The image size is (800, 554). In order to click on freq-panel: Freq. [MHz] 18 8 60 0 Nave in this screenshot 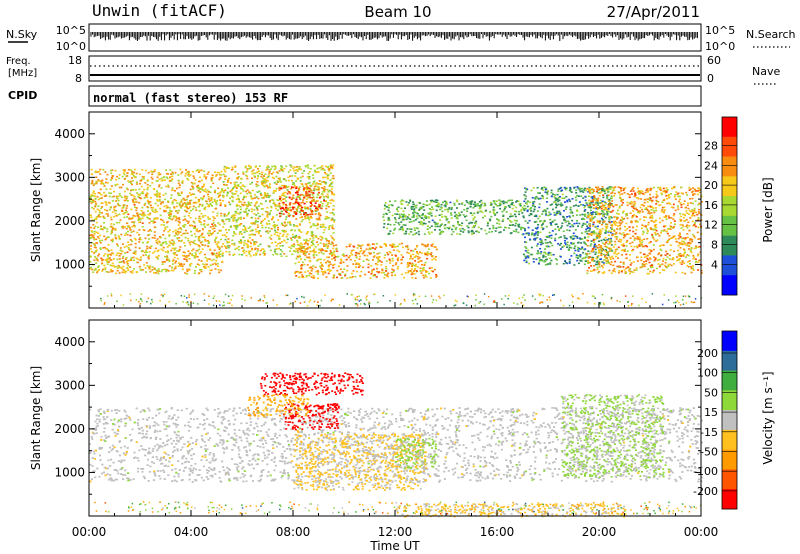, I will do `click(393, 69)`.